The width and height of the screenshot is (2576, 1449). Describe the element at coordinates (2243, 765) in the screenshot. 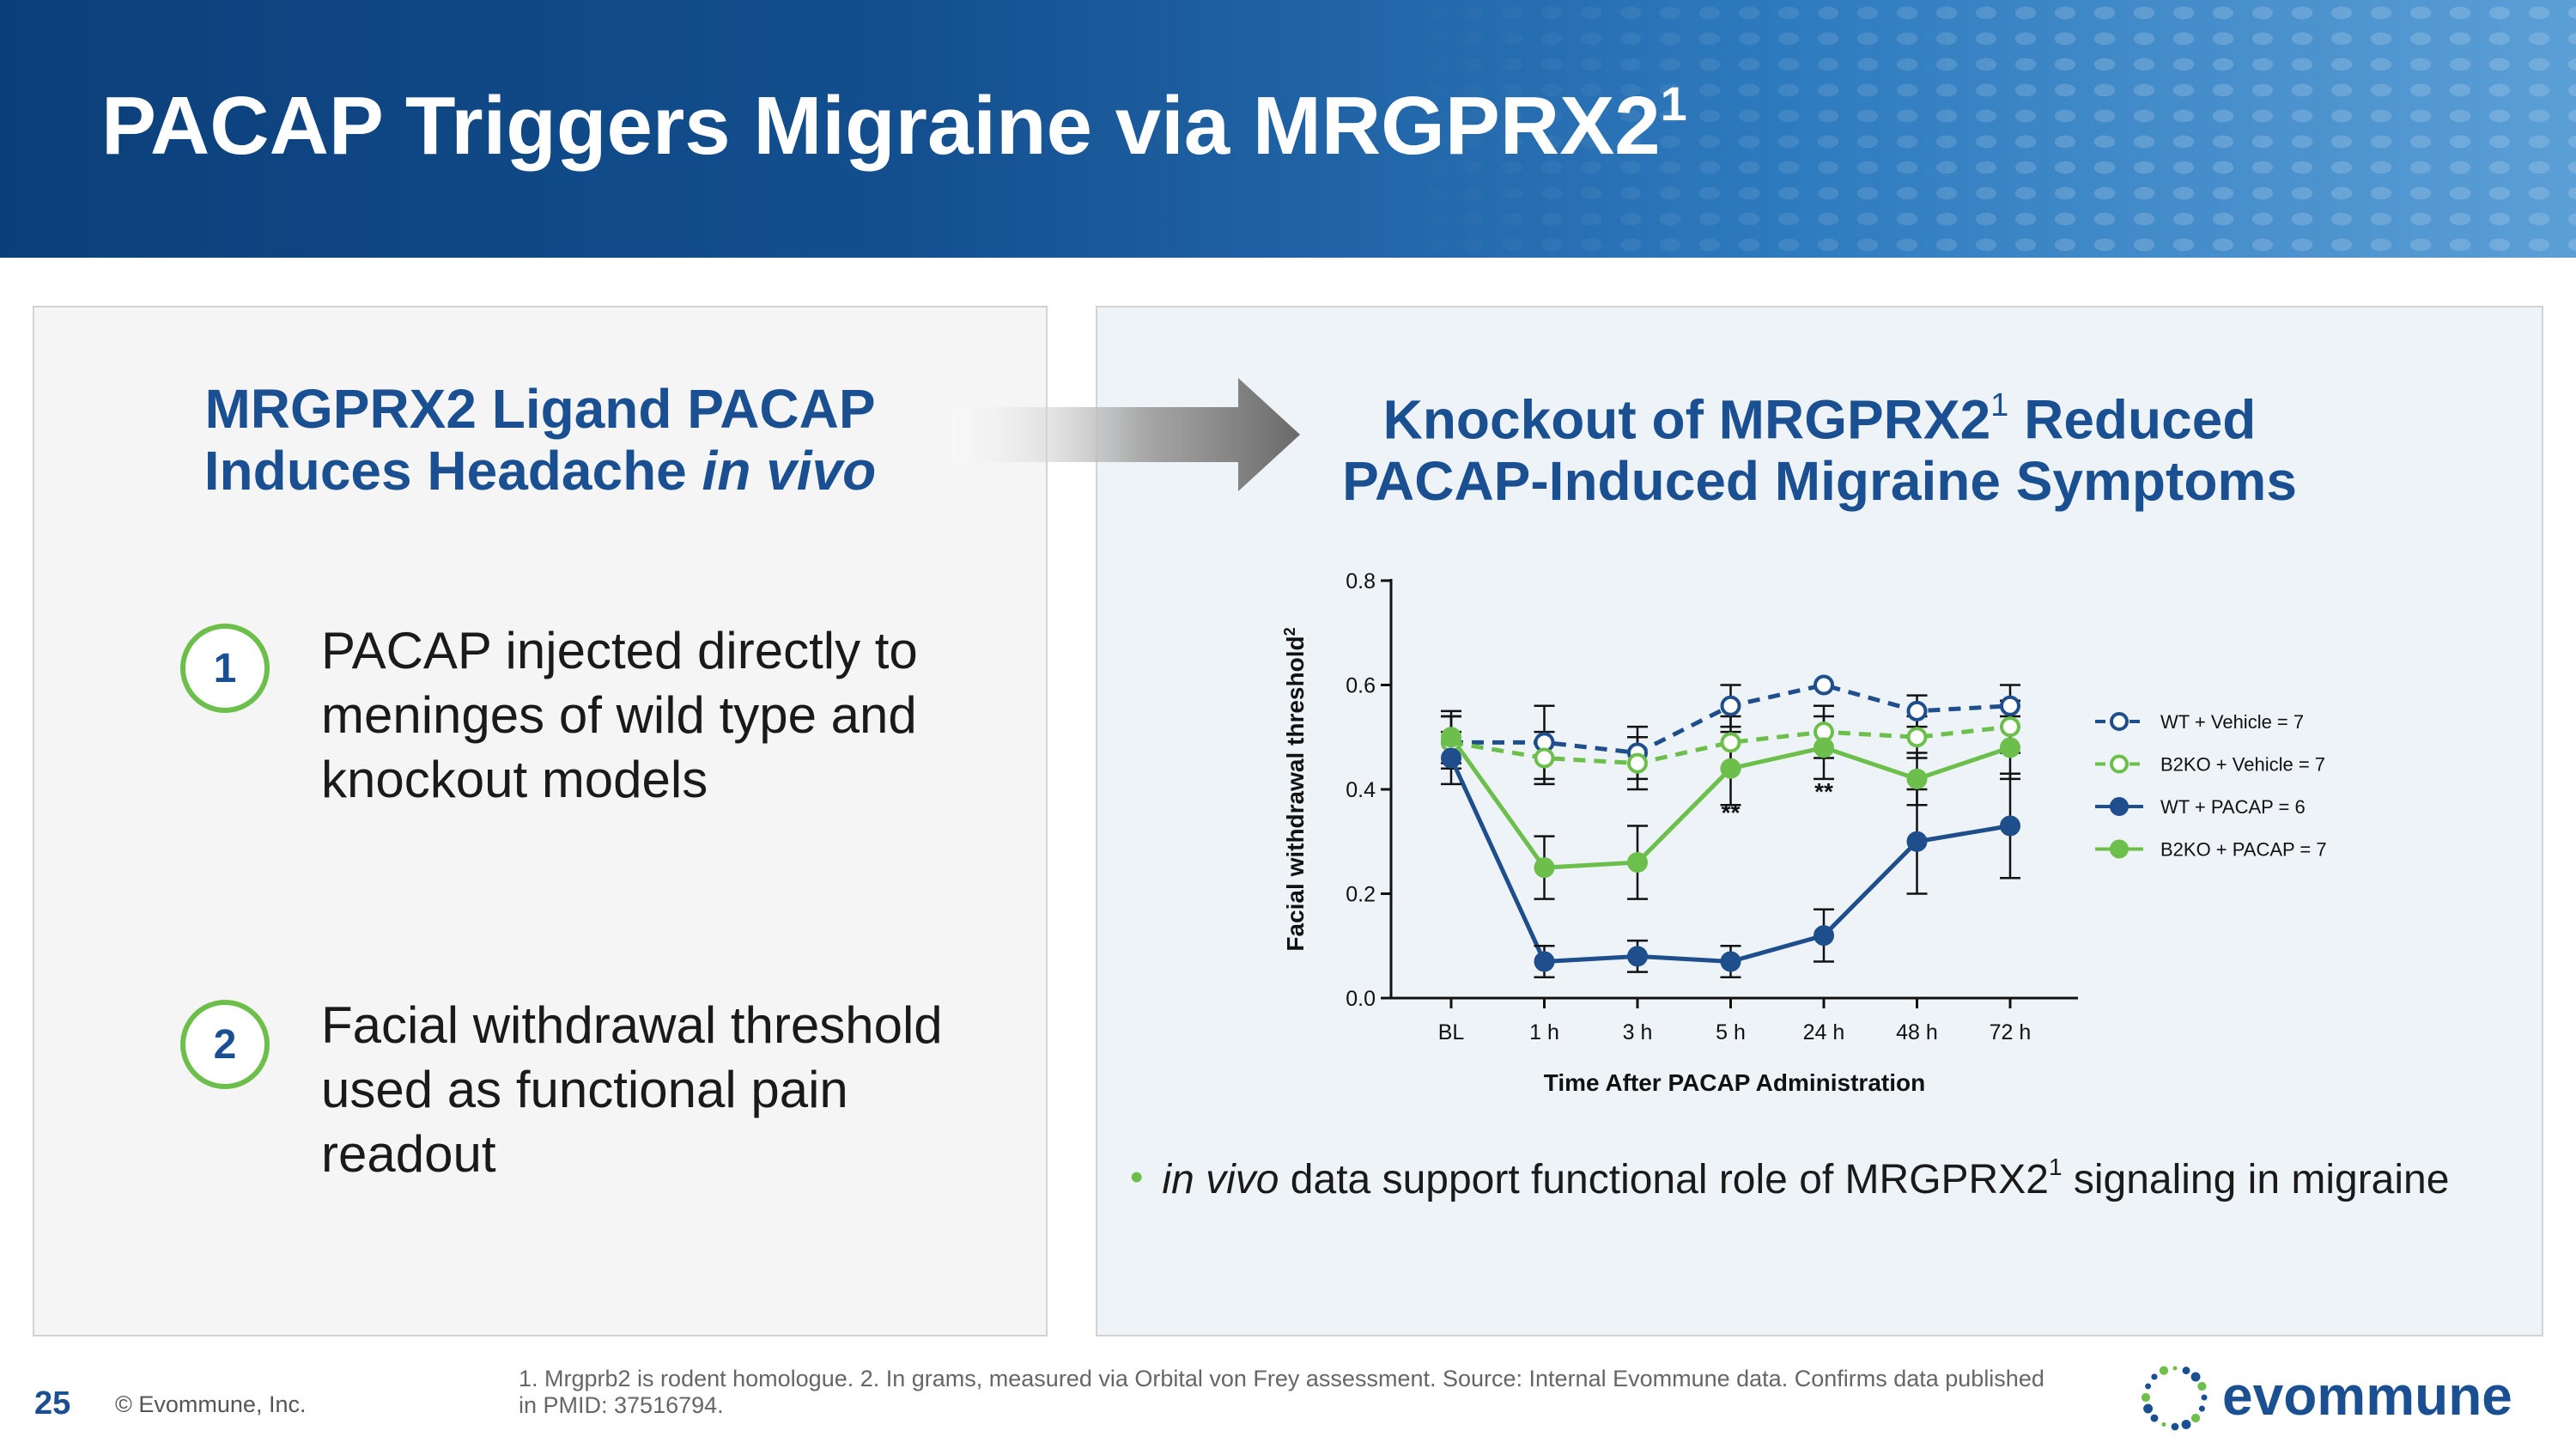

I see `legend-label: B2KO + Vehicle = 7` at that location.